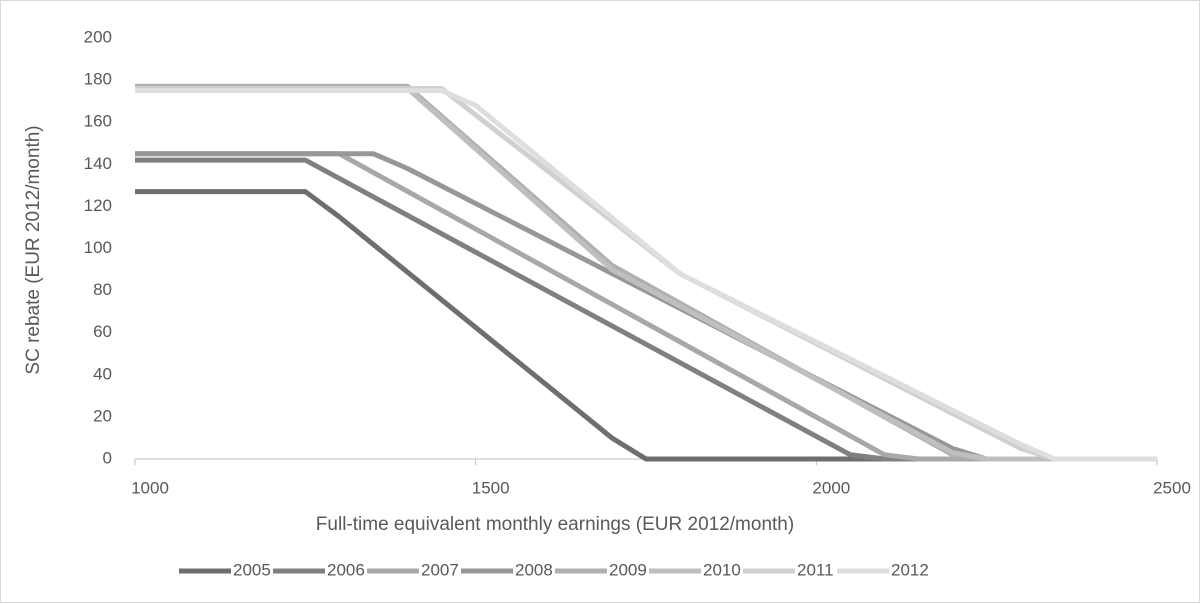 The height and width of the screenshot is (604, 1201). What do you see at coordinates (98, 163) in the screenshot?
I see `y-tick-label: 140` at bounding box center [98, 163].